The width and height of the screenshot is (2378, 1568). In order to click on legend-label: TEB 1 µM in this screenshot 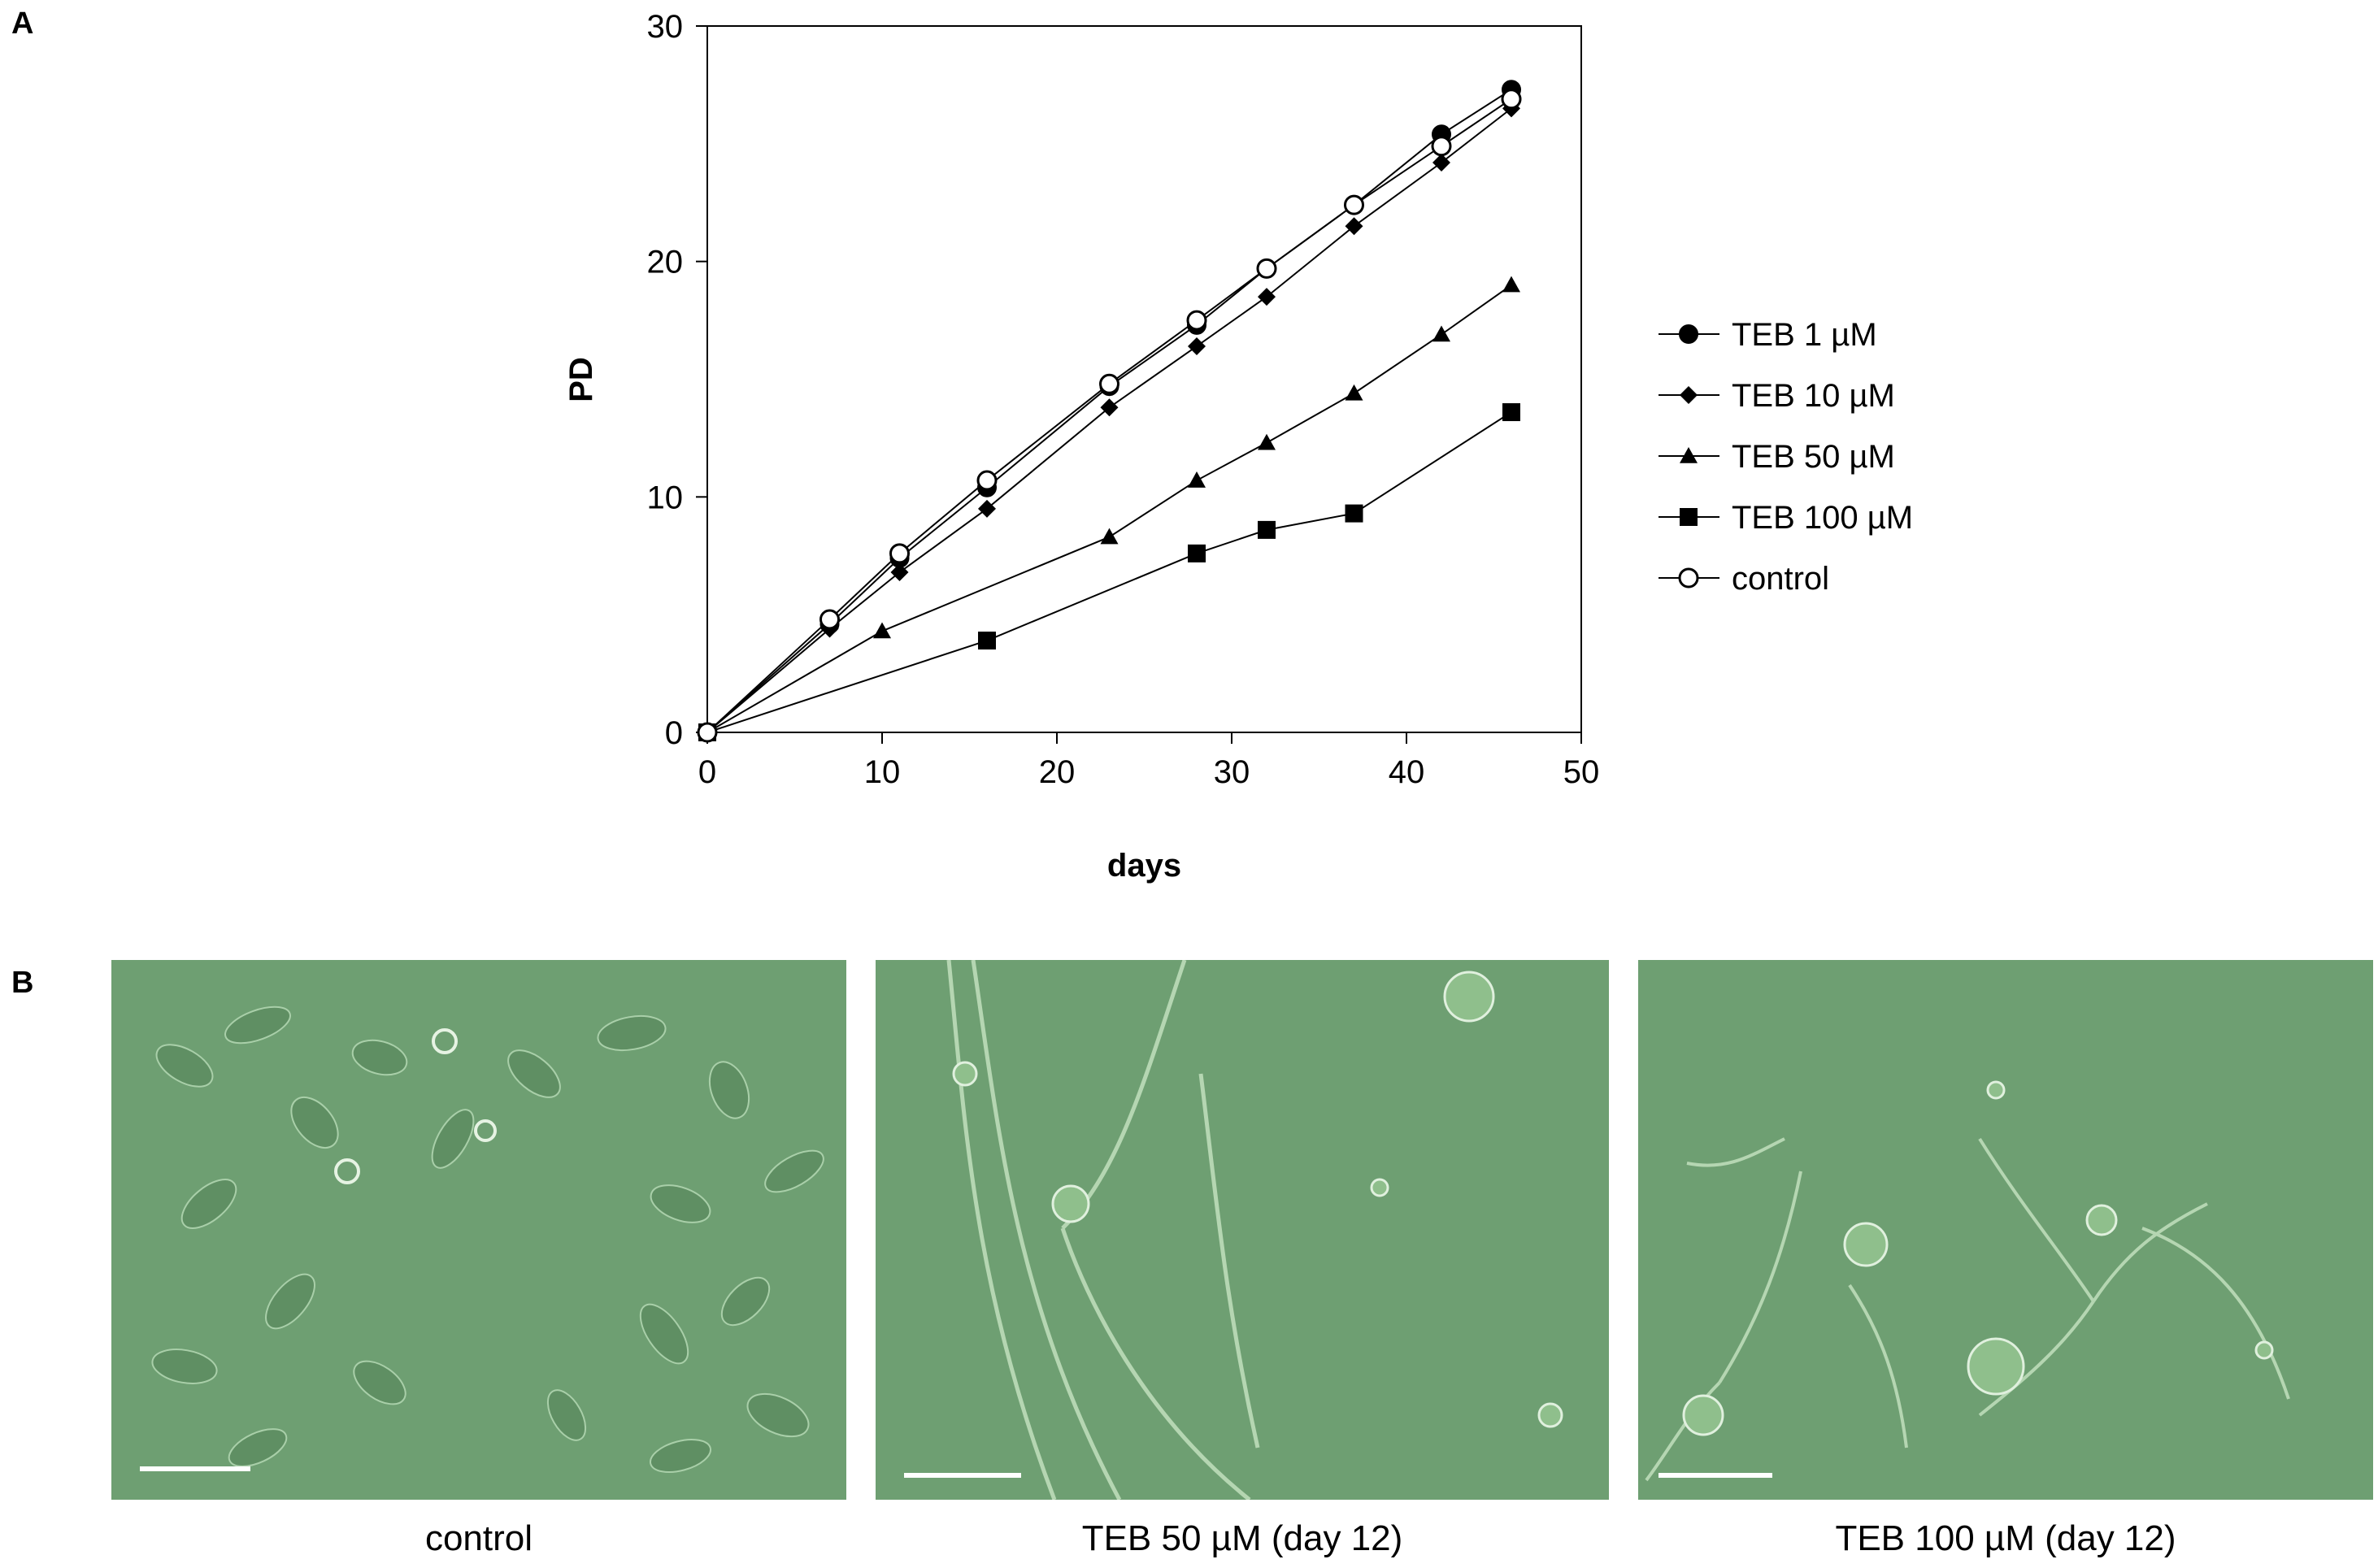, I will do `click(1804, 335)`.